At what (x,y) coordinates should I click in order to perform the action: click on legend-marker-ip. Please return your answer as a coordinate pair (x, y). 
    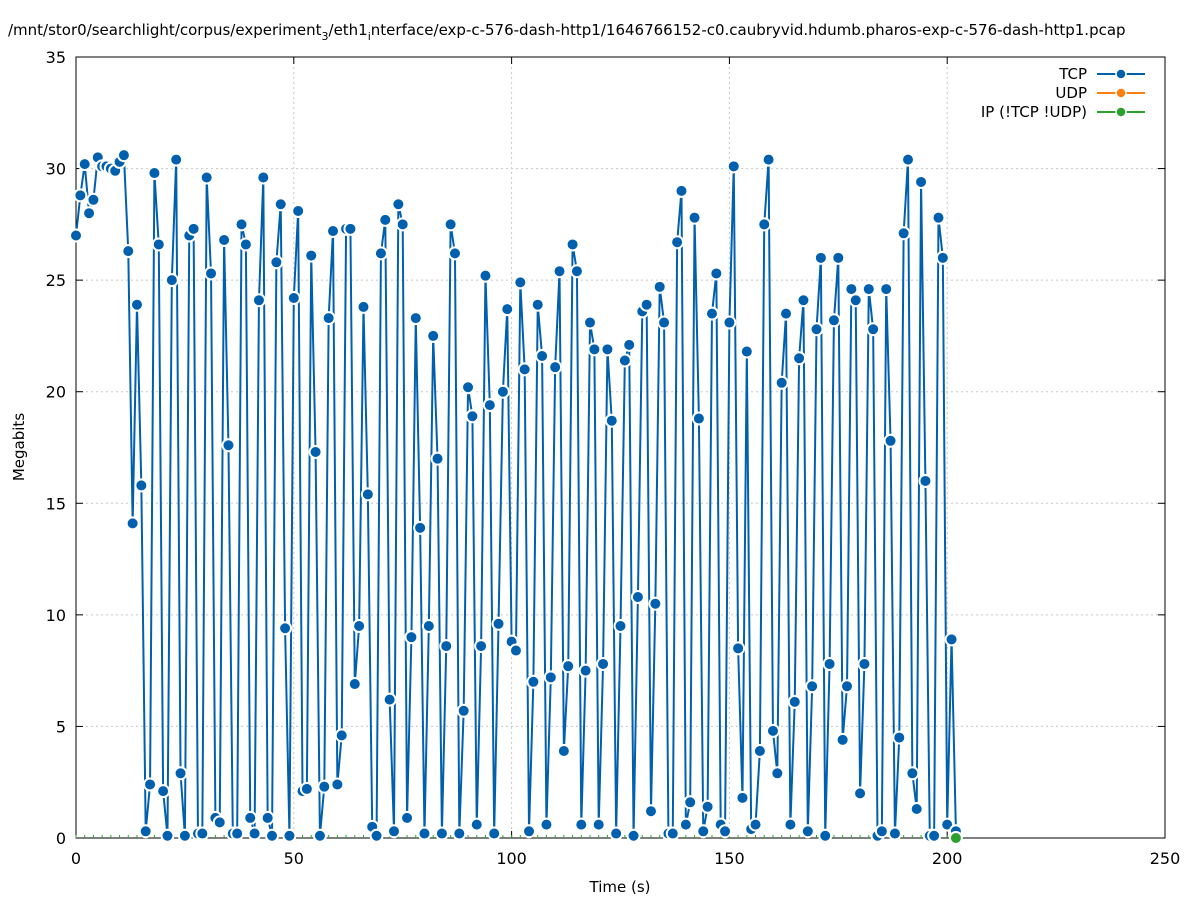
    Looking at the image, I should click on (1121, 112).